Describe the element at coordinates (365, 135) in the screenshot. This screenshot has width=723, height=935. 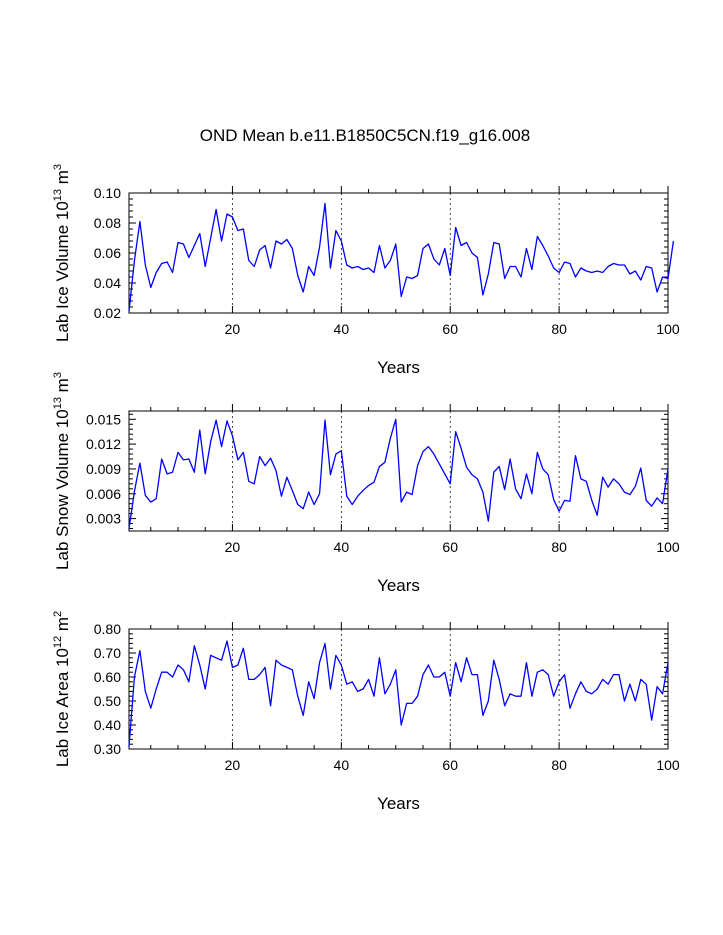
I see `figure-title: OND Mean b.e11.B1850C5CN.f19_g16.008` at that location.